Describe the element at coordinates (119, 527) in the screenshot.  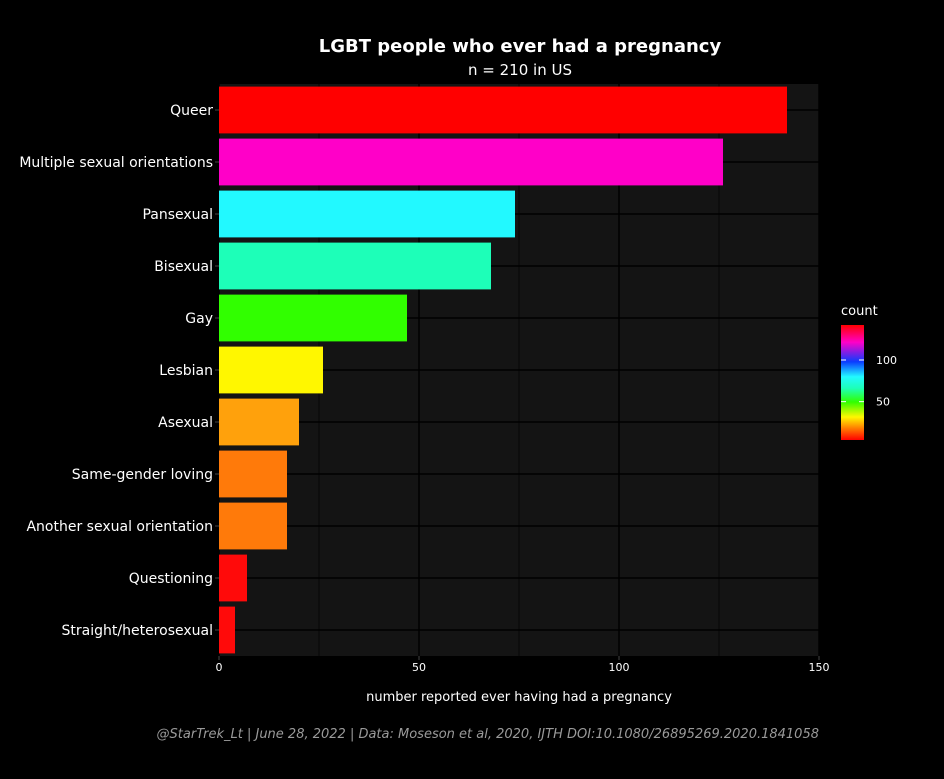
I see `category-label: Another sexual orientation` at that location.